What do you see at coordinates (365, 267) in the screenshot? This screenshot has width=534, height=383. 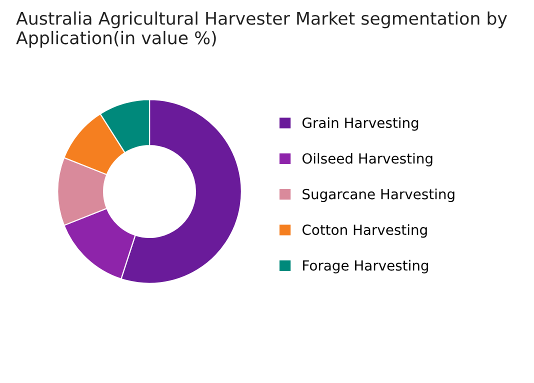 I see `legend-label: Forage Harvesting` at bounding box center [365, 267].